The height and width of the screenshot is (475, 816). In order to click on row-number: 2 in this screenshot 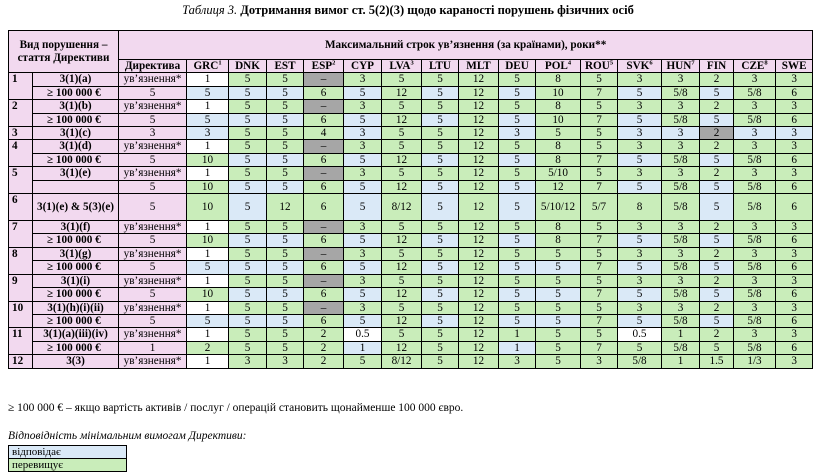, I will do `click(20, 113)`.